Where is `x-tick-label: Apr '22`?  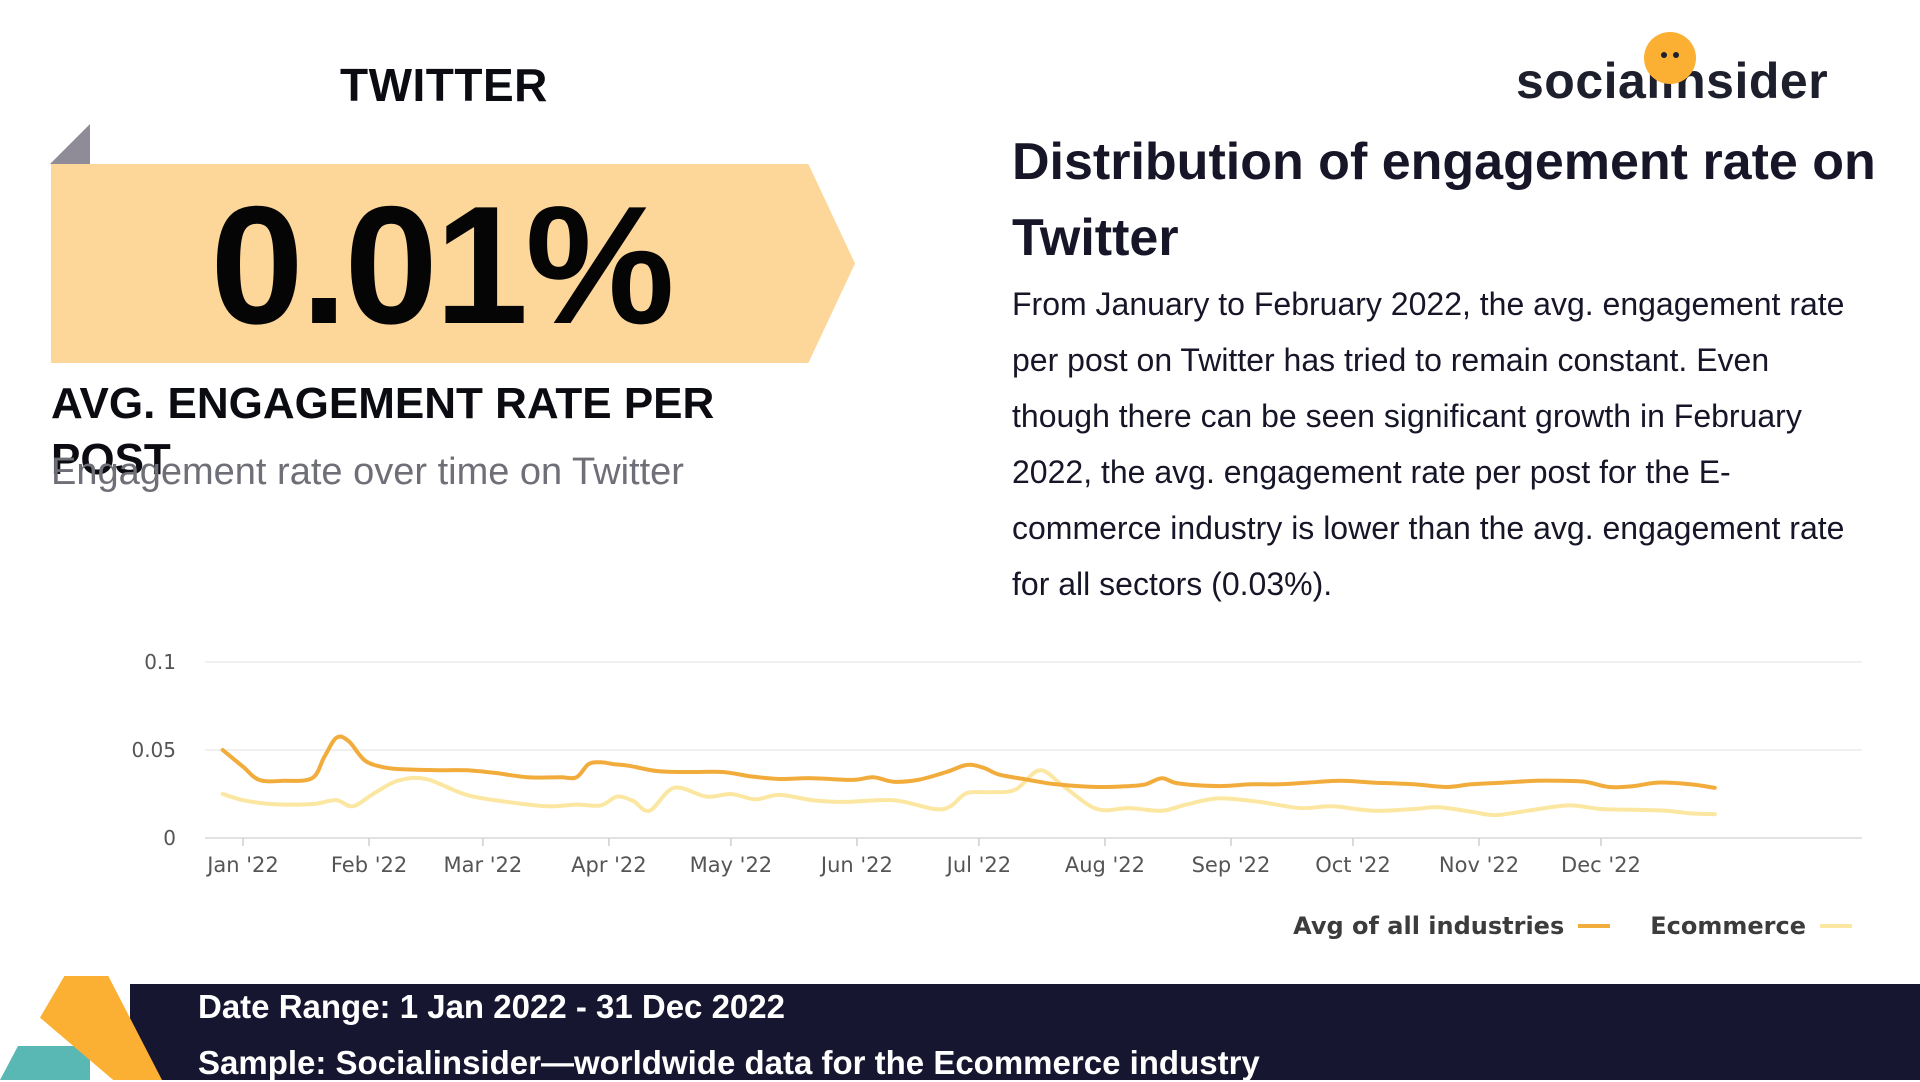
x-tick-label: Apr '22 is located at coordinates (609, 865).